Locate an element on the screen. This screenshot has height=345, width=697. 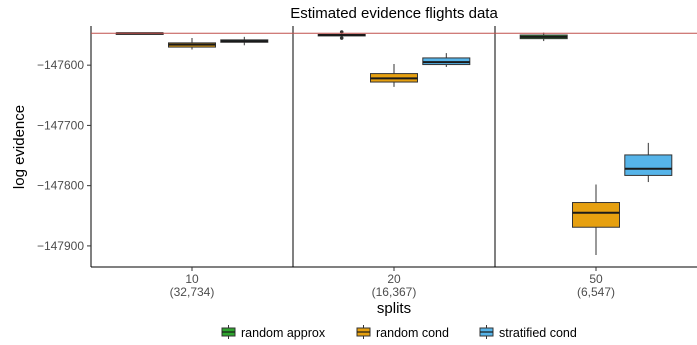
legend: random approx random cond stratified cond is located at coordinates (399, 332).